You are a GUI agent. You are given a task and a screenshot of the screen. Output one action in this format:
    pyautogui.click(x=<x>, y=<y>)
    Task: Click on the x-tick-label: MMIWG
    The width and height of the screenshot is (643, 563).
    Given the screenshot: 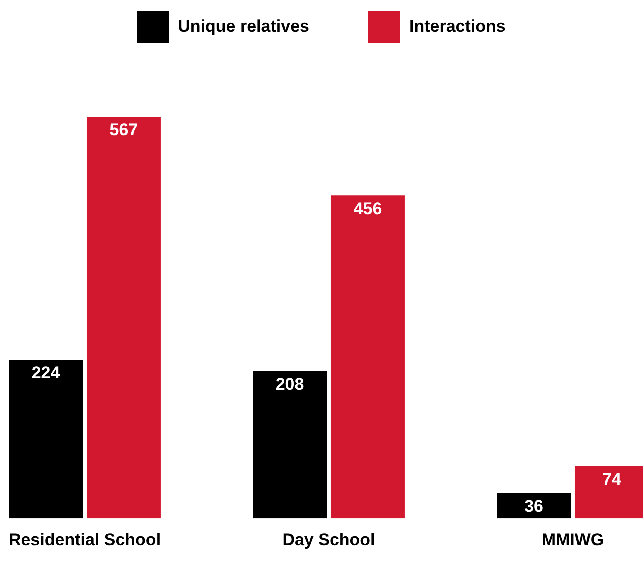 What is the action you would take?
    pyautogui.click(x=573, y=540)
    